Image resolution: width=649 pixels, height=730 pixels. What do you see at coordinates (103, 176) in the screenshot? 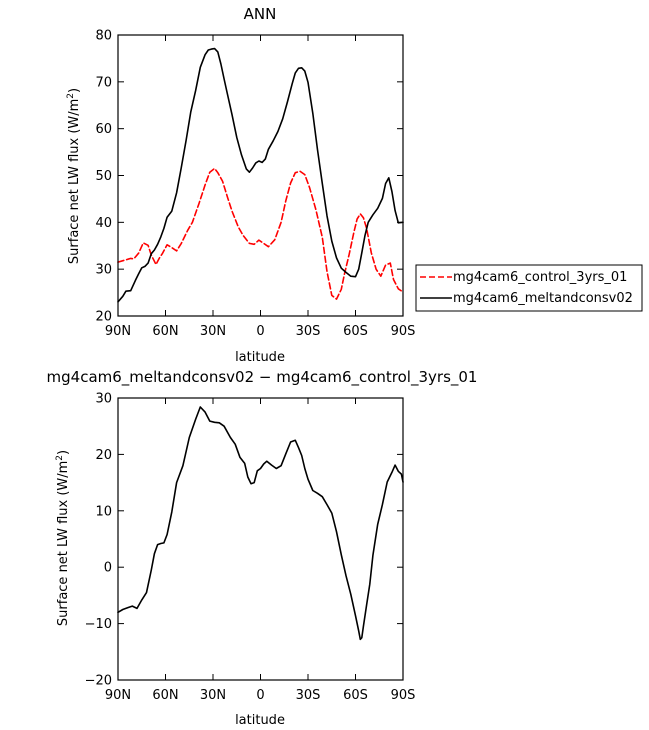
I see `y-tick-label: 50` at bounding box center [103, 176].